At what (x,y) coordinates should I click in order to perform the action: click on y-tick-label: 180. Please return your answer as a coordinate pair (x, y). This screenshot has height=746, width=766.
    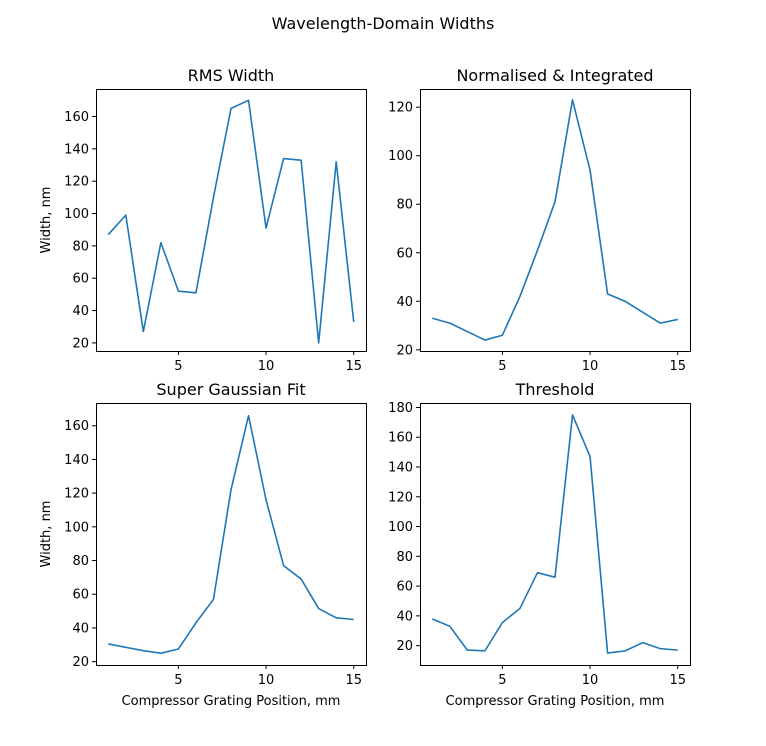
    Looking at the image, I should click on (400, 408).